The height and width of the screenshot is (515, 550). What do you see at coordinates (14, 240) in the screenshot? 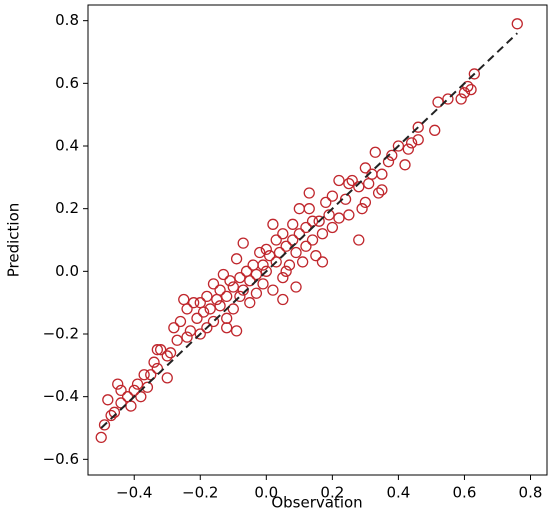
I see `y-axis-label: Prediction` at bounding box center [14, 240].